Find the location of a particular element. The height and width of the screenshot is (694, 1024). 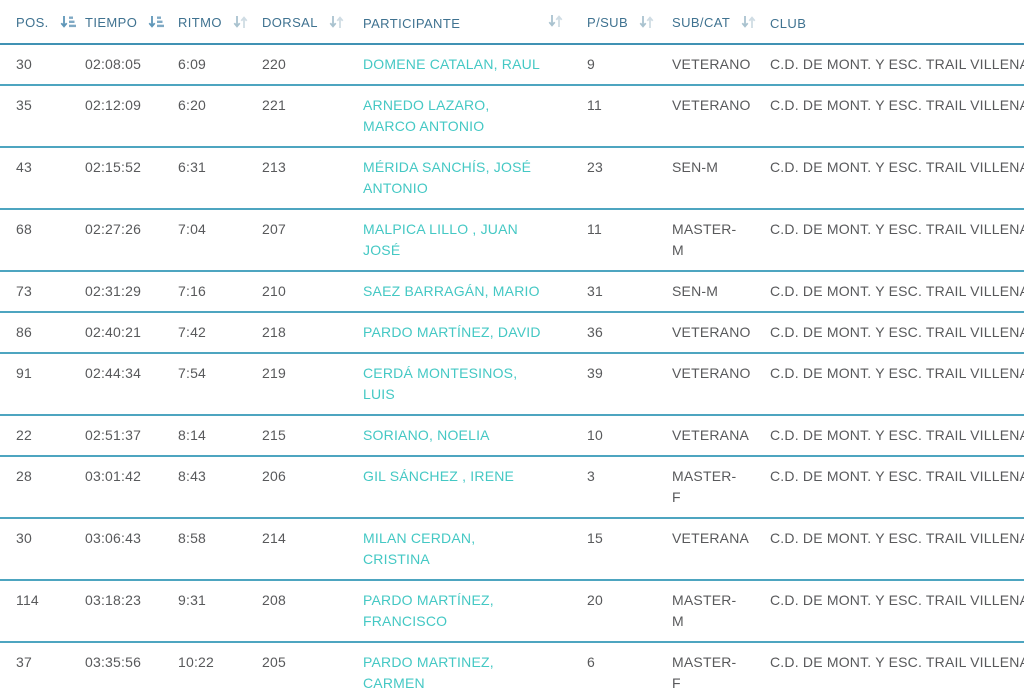

column-header-pos: POS. is located at coordinates (38, 22).